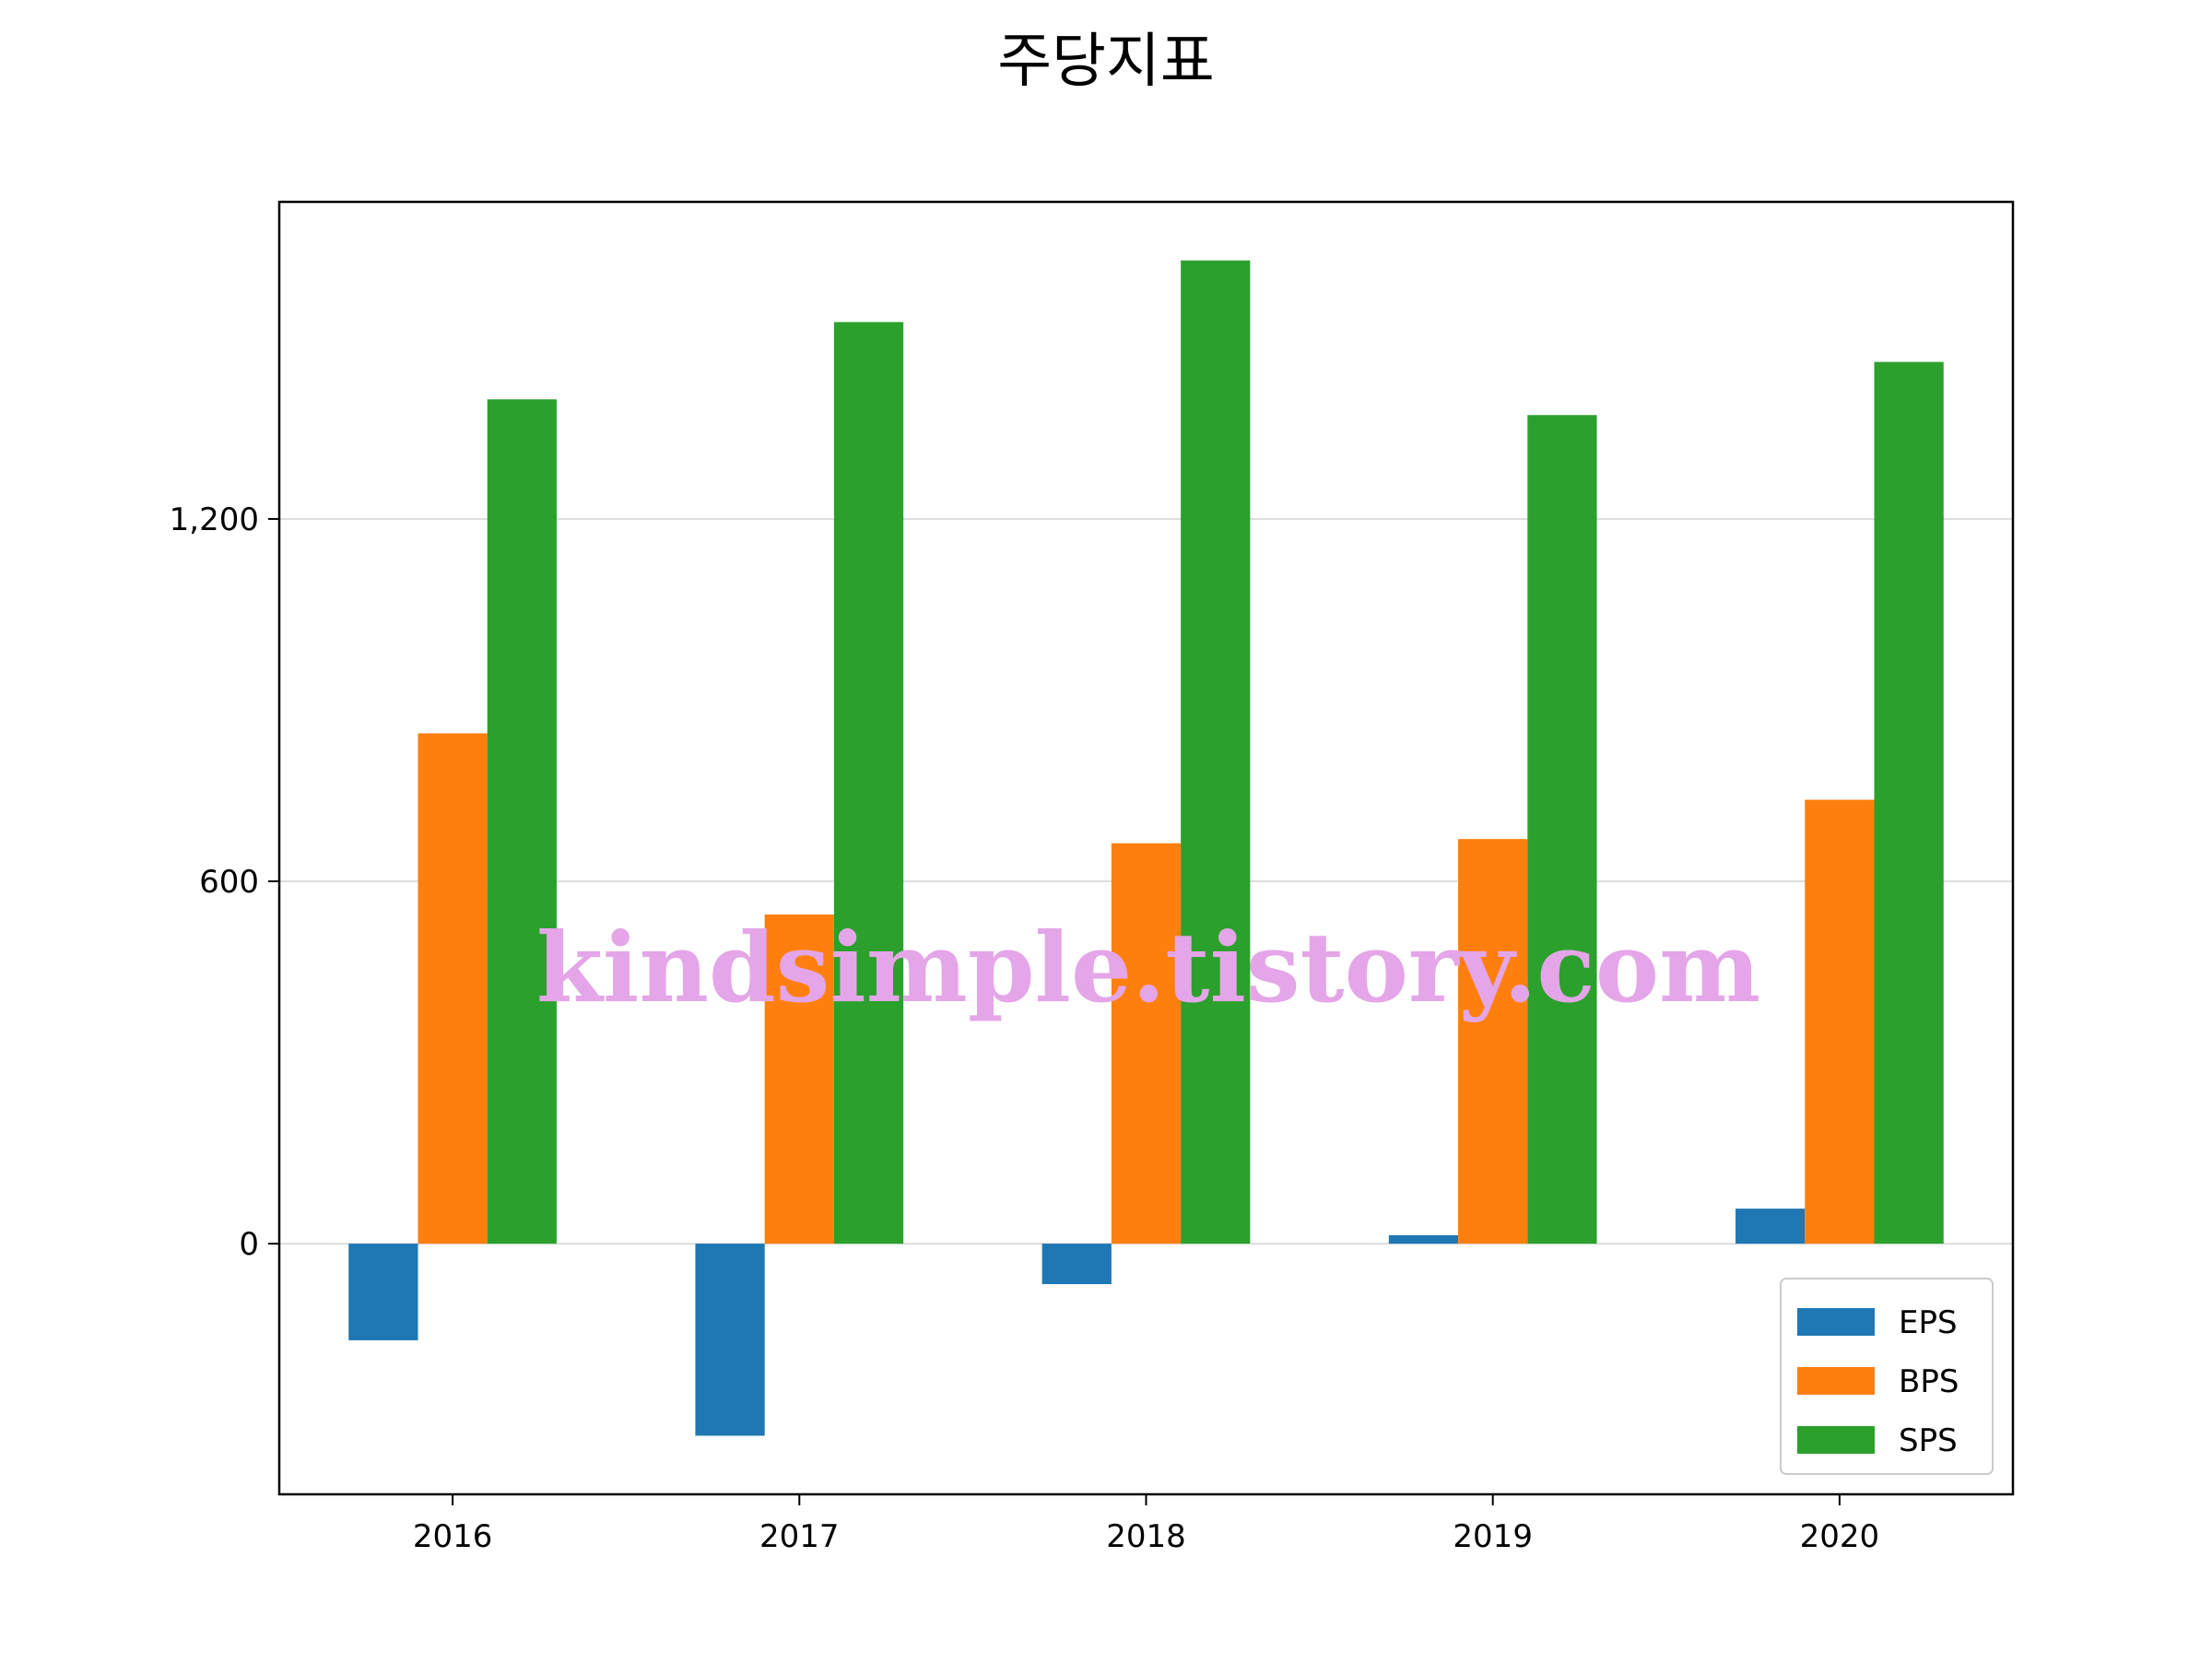  I want to click on bar-bps-2016, so click(453, 989).